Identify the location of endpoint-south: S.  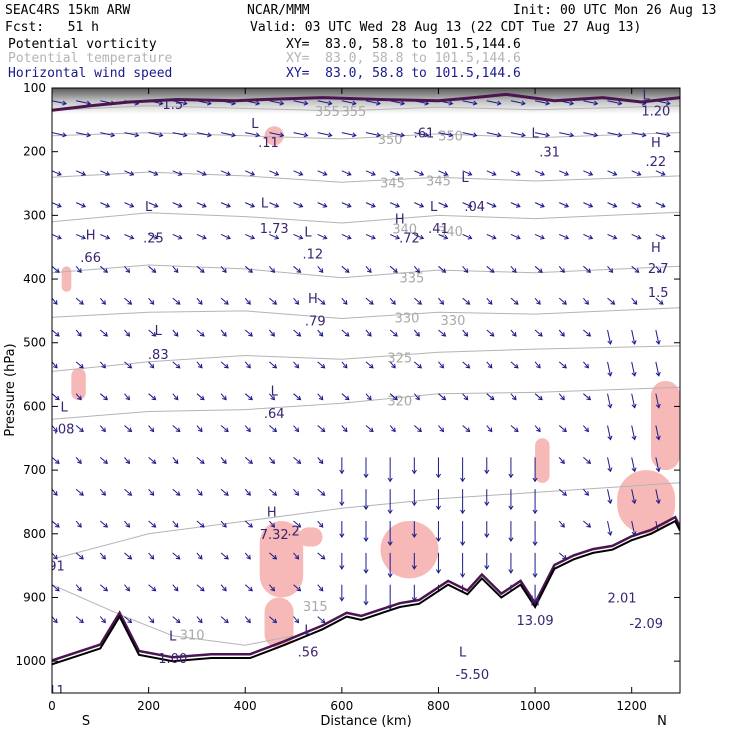
(86, 721).